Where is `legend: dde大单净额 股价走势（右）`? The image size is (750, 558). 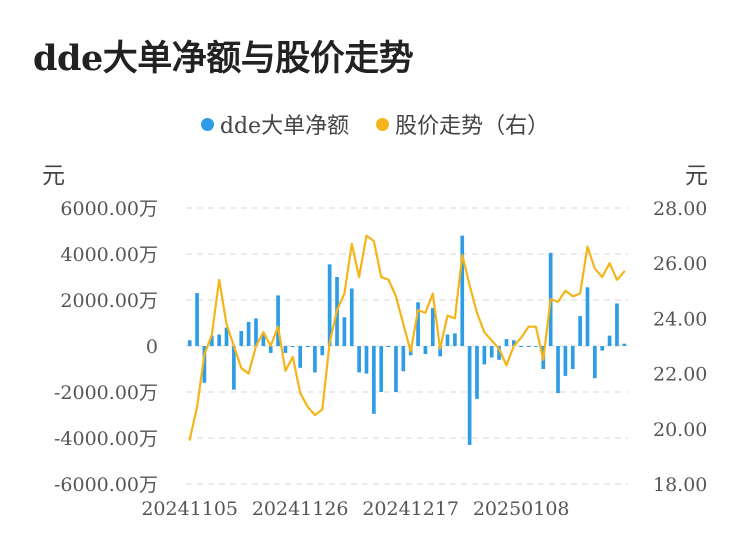
legend: dde大单净额 股价走势（右） is located at coordinates (375, 124).